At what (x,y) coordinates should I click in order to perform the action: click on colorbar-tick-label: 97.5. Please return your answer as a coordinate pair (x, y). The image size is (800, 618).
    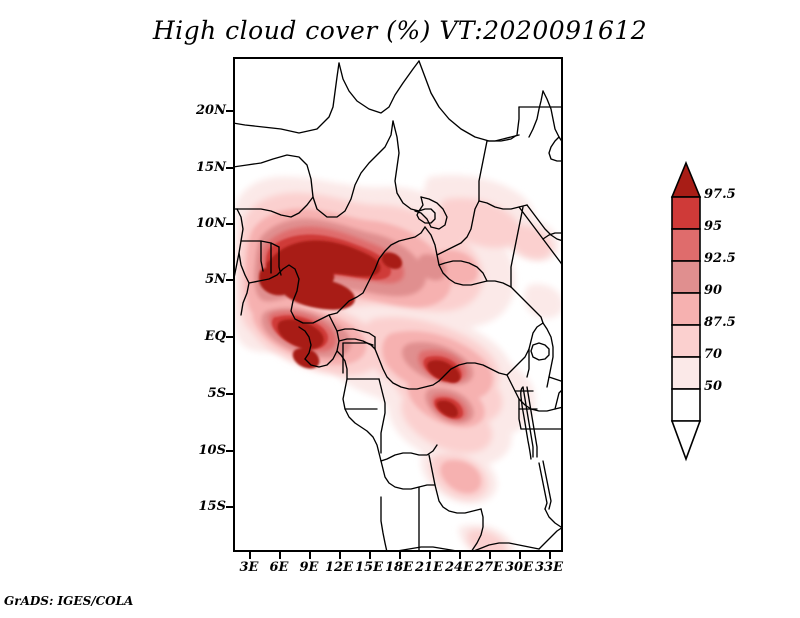
    Looking at the image, I should click on (720, 194).